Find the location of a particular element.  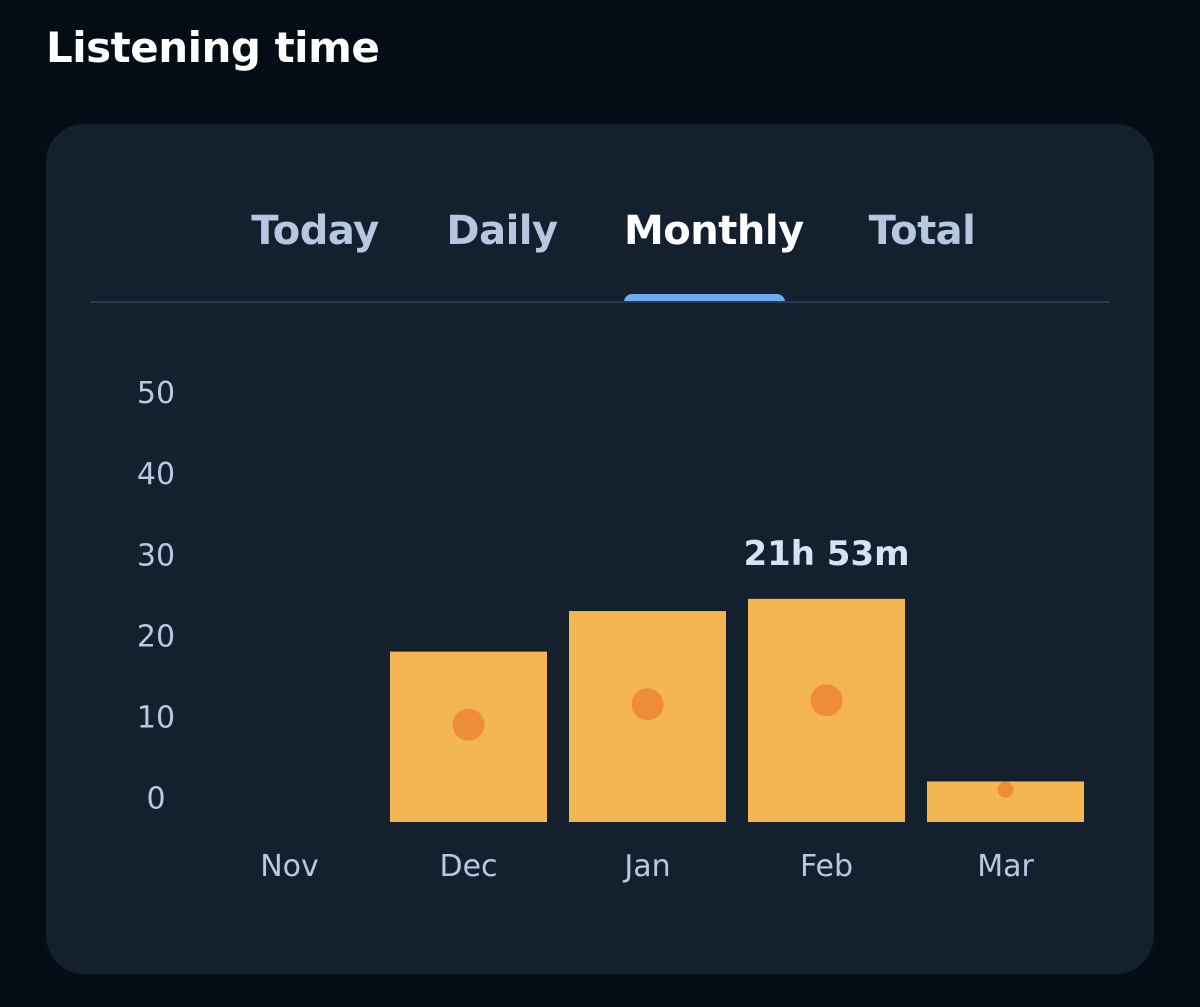

y-tick-label: 40 is located at coordinates (156, 474).